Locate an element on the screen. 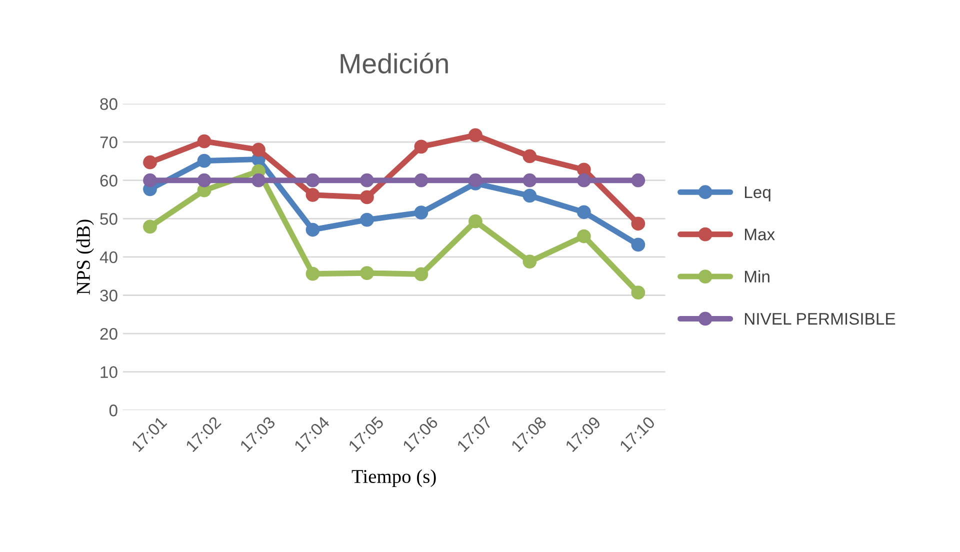 This screenshot has width=960, height=552. legend-label: Leq is located at coordinates (757, 194).